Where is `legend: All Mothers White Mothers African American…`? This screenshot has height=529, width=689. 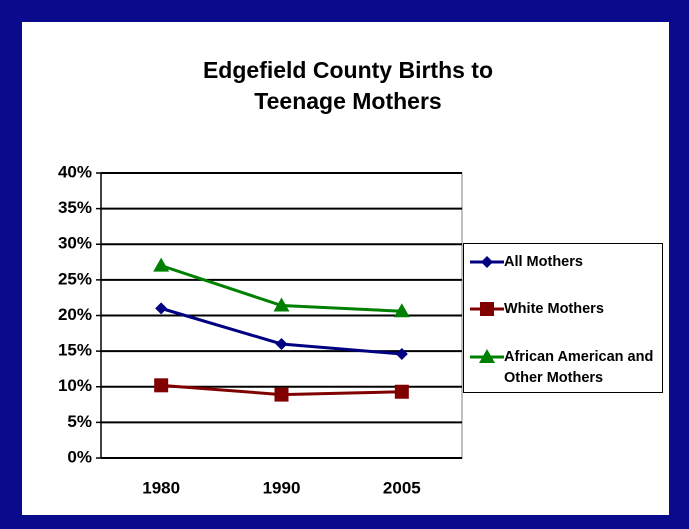
legend: All Mothers White Mothers African American… is located at coordinates (563, 318).